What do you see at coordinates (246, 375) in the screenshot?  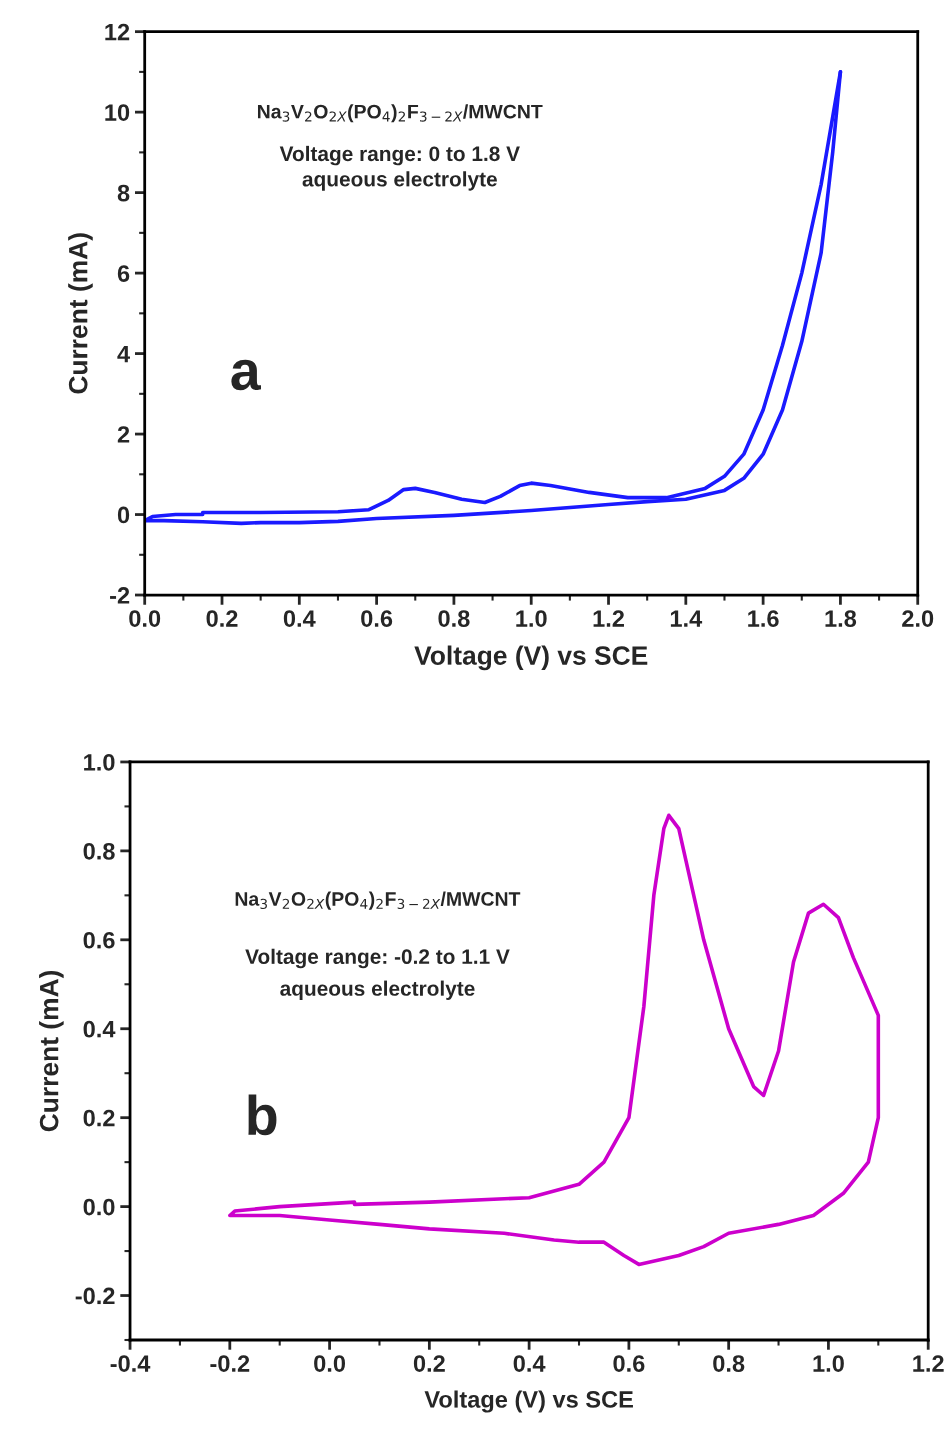 I see `annotation: a` at bounding box center [246, 375].